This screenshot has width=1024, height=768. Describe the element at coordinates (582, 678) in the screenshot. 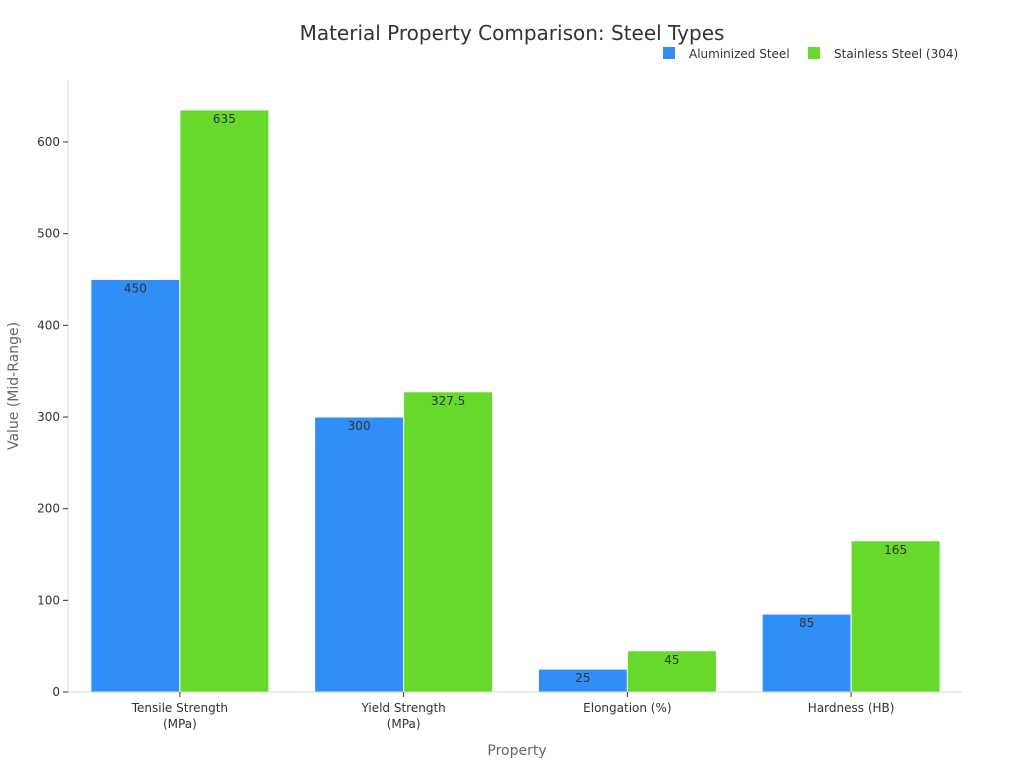

I see `bar-value-label: 25` at that location.